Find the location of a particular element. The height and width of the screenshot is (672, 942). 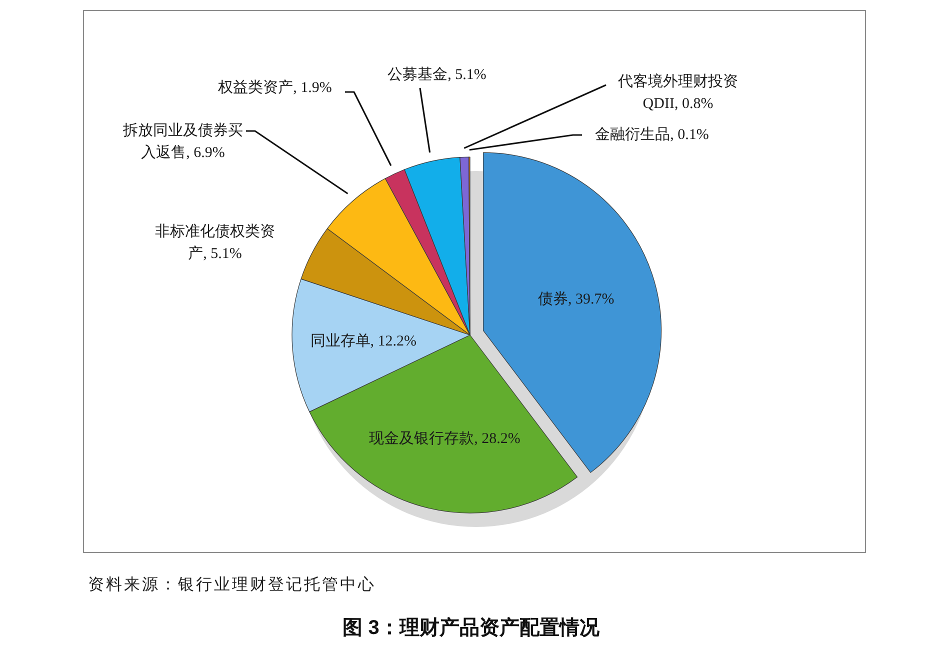

slice-label: 金融衍生品, 0.1% is located at coordinates (652, 134).